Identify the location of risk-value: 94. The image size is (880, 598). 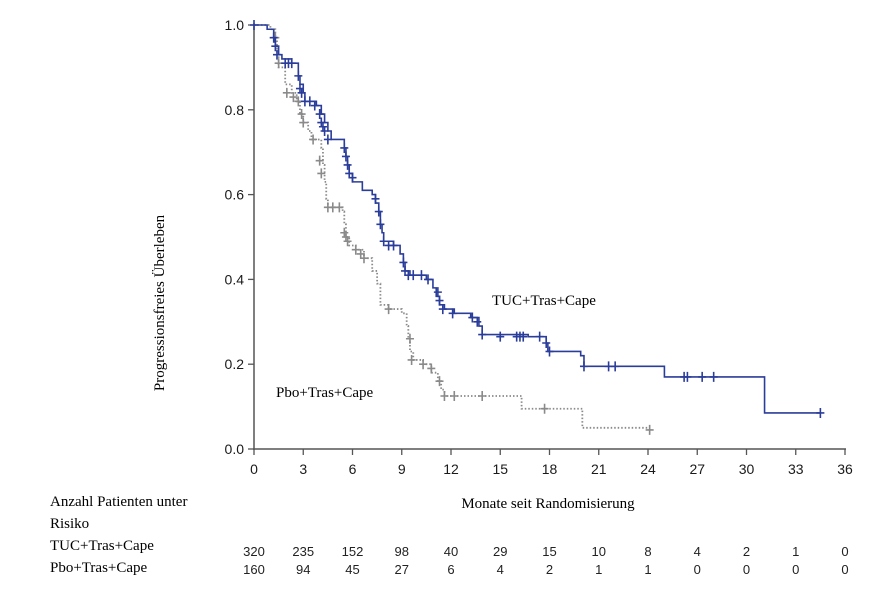
(303, 569).